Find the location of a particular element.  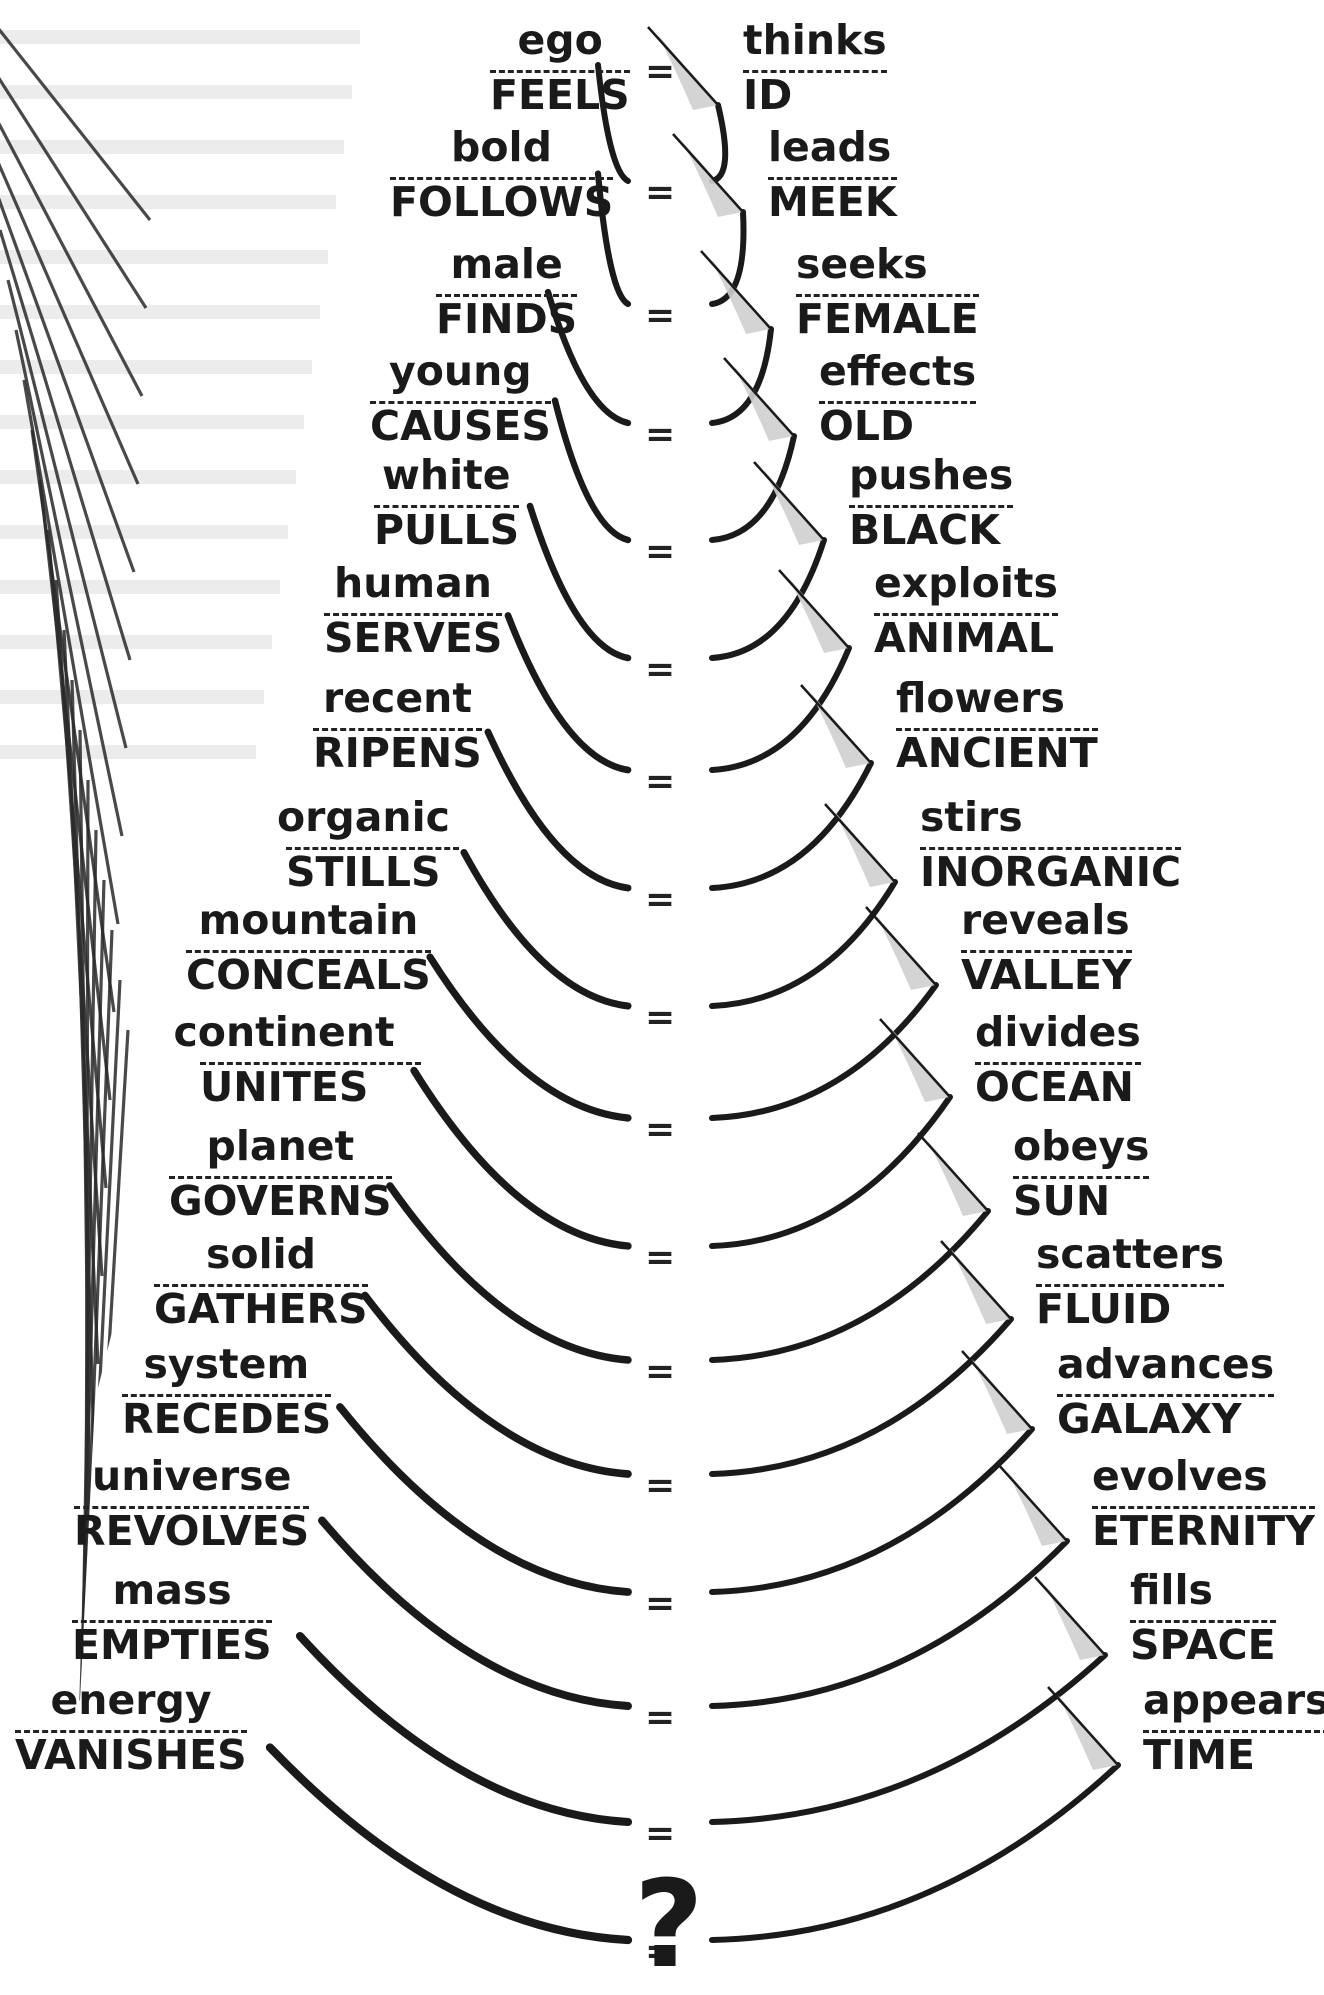

right-numerator: flowers is located at coordinates (980, 698).